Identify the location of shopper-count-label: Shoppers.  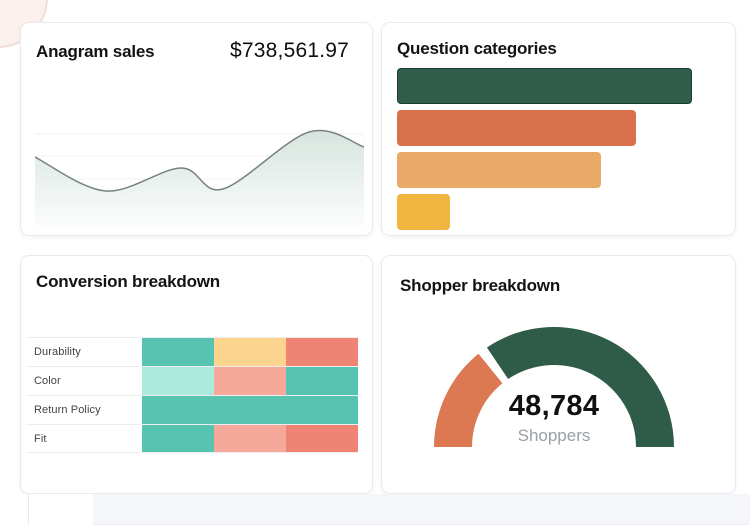
(554, 435).